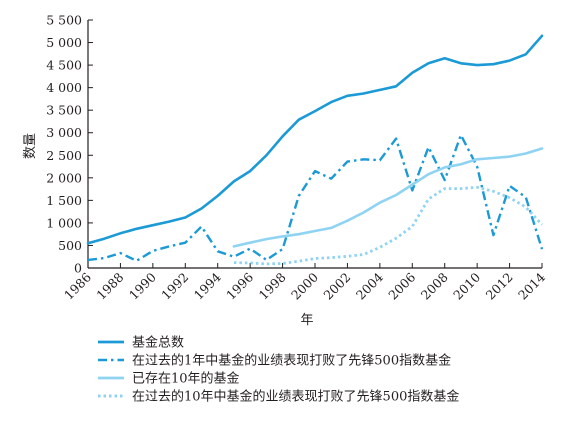 The image size is (566, 424). What do you see at coordinates (64, 155) in the screenshot?
I see `y-tick-label: 2 500` at bounding box center [64, 155].